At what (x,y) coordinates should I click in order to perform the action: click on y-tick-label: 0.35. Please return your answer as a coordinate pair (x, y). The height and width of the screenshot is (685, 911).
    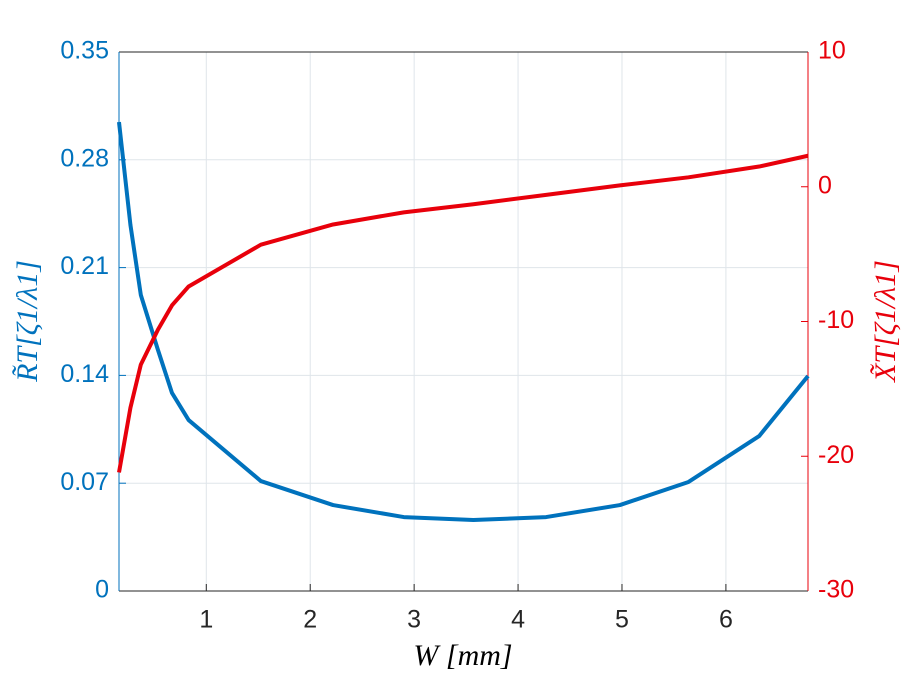
    Looking at the image, I should click on (84, 51).